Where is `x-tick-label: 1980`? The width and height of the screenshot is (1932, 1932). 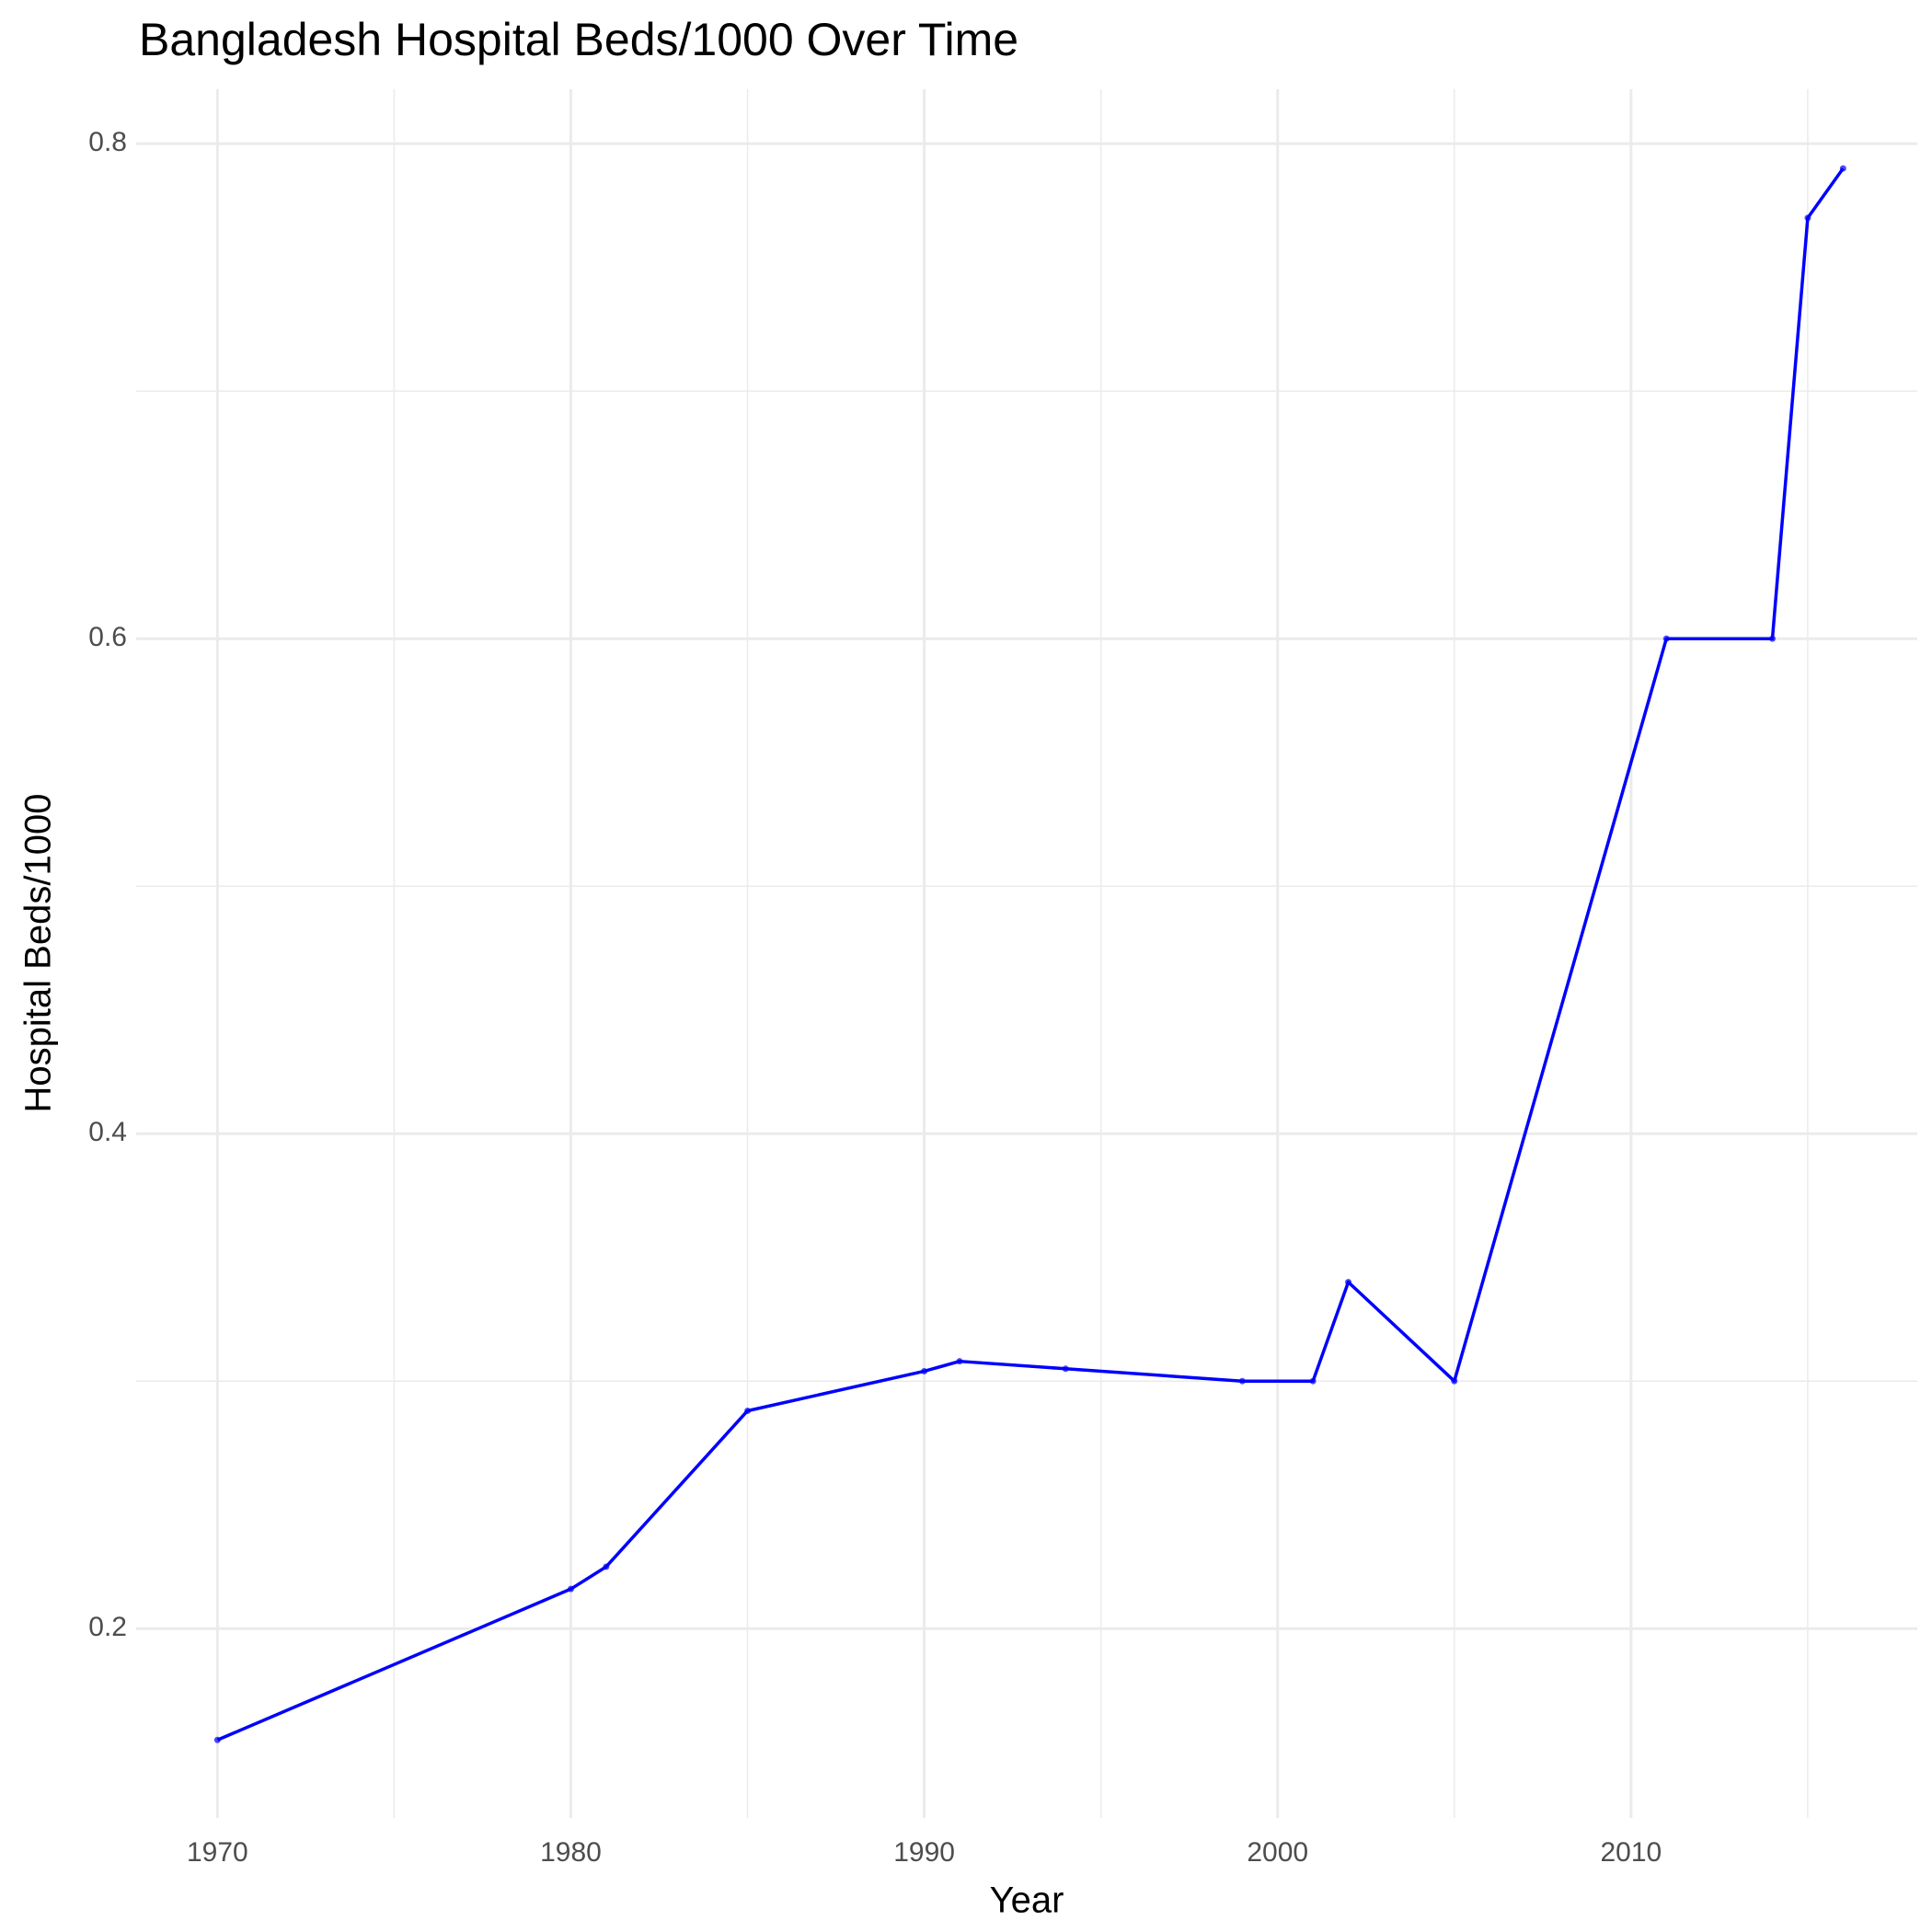 x-tick-label: 1980 is located at coordinates (571, 1852).